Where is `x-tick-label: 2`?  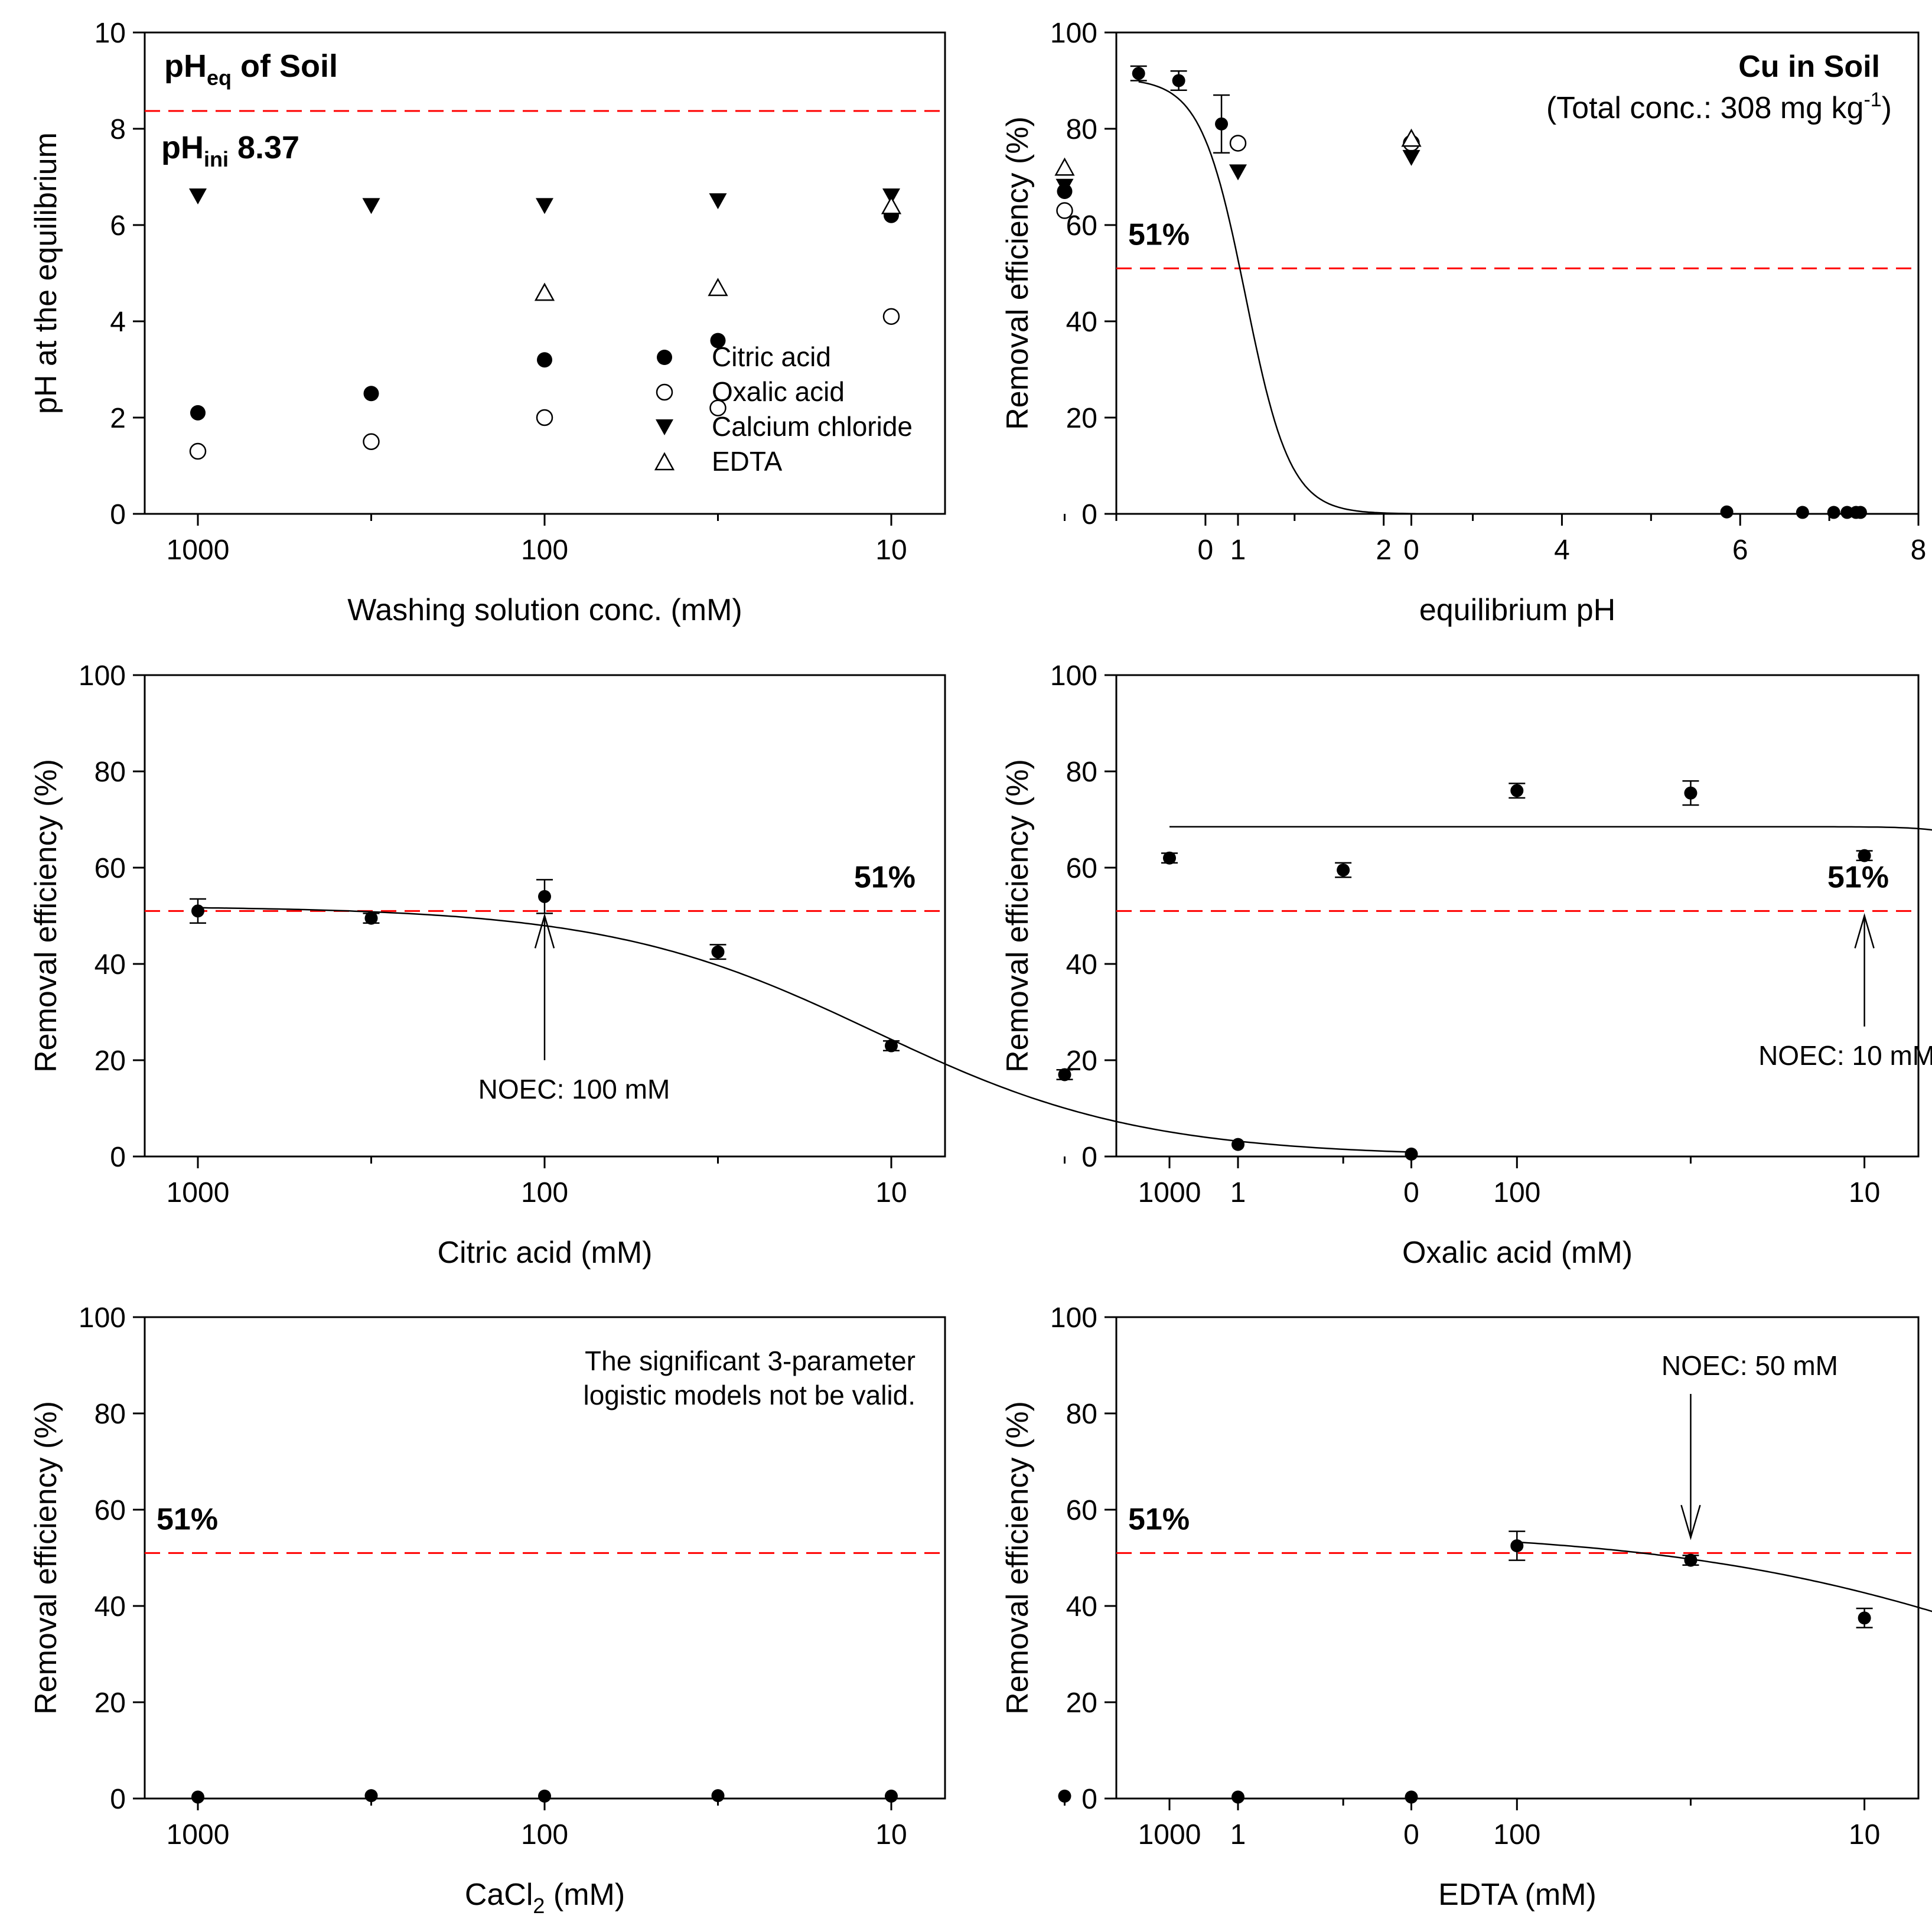 x-tick-label: 2 is located at coordinates (1384, 551).